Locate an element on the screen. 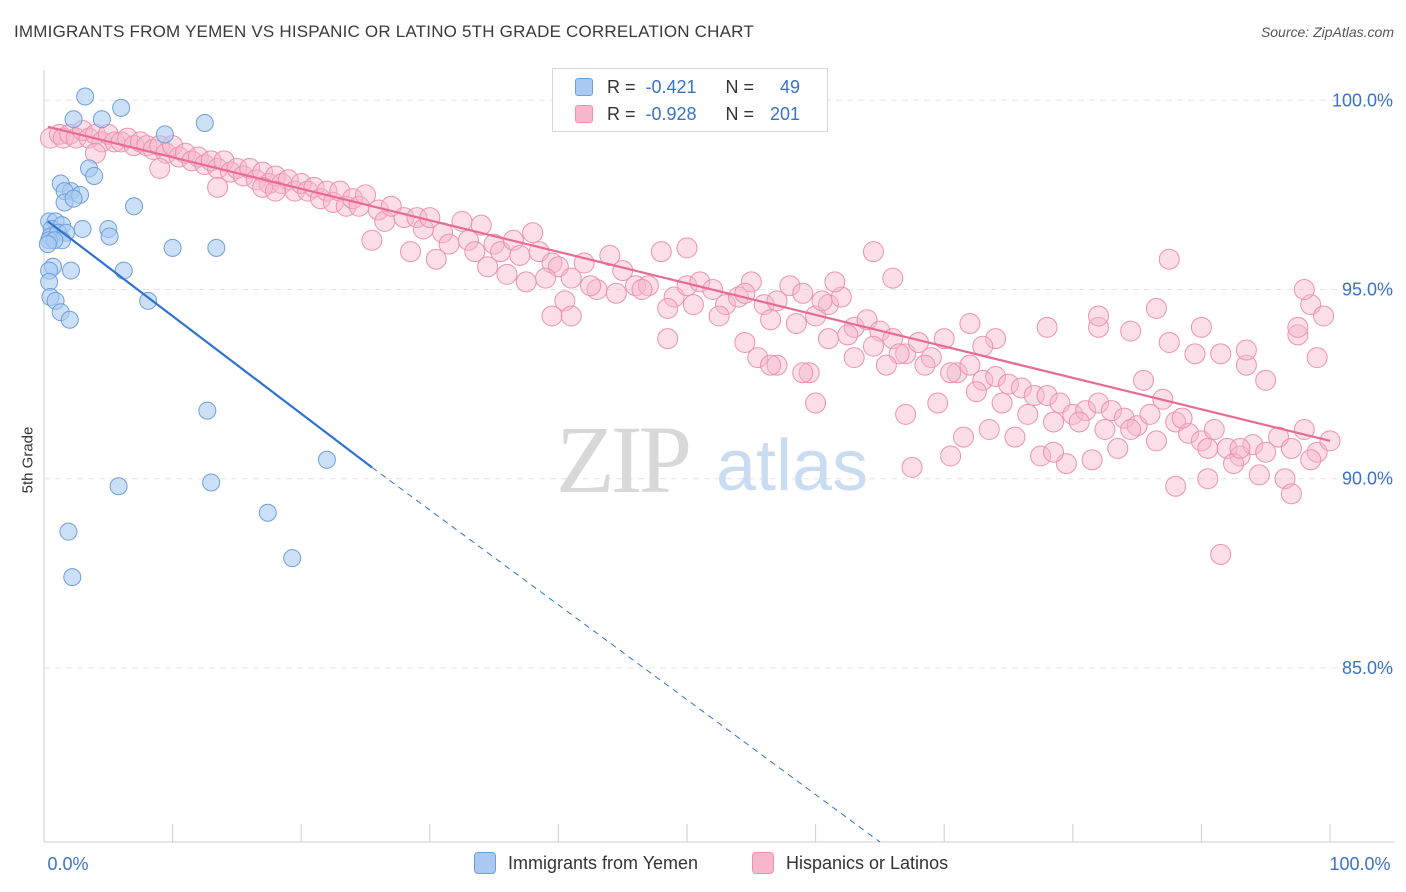 Image resolution: width=1406 pixels, height=892 pixels. legend-item-hispanic: Hispanics or Latinos is located at coordinates (850, 863).